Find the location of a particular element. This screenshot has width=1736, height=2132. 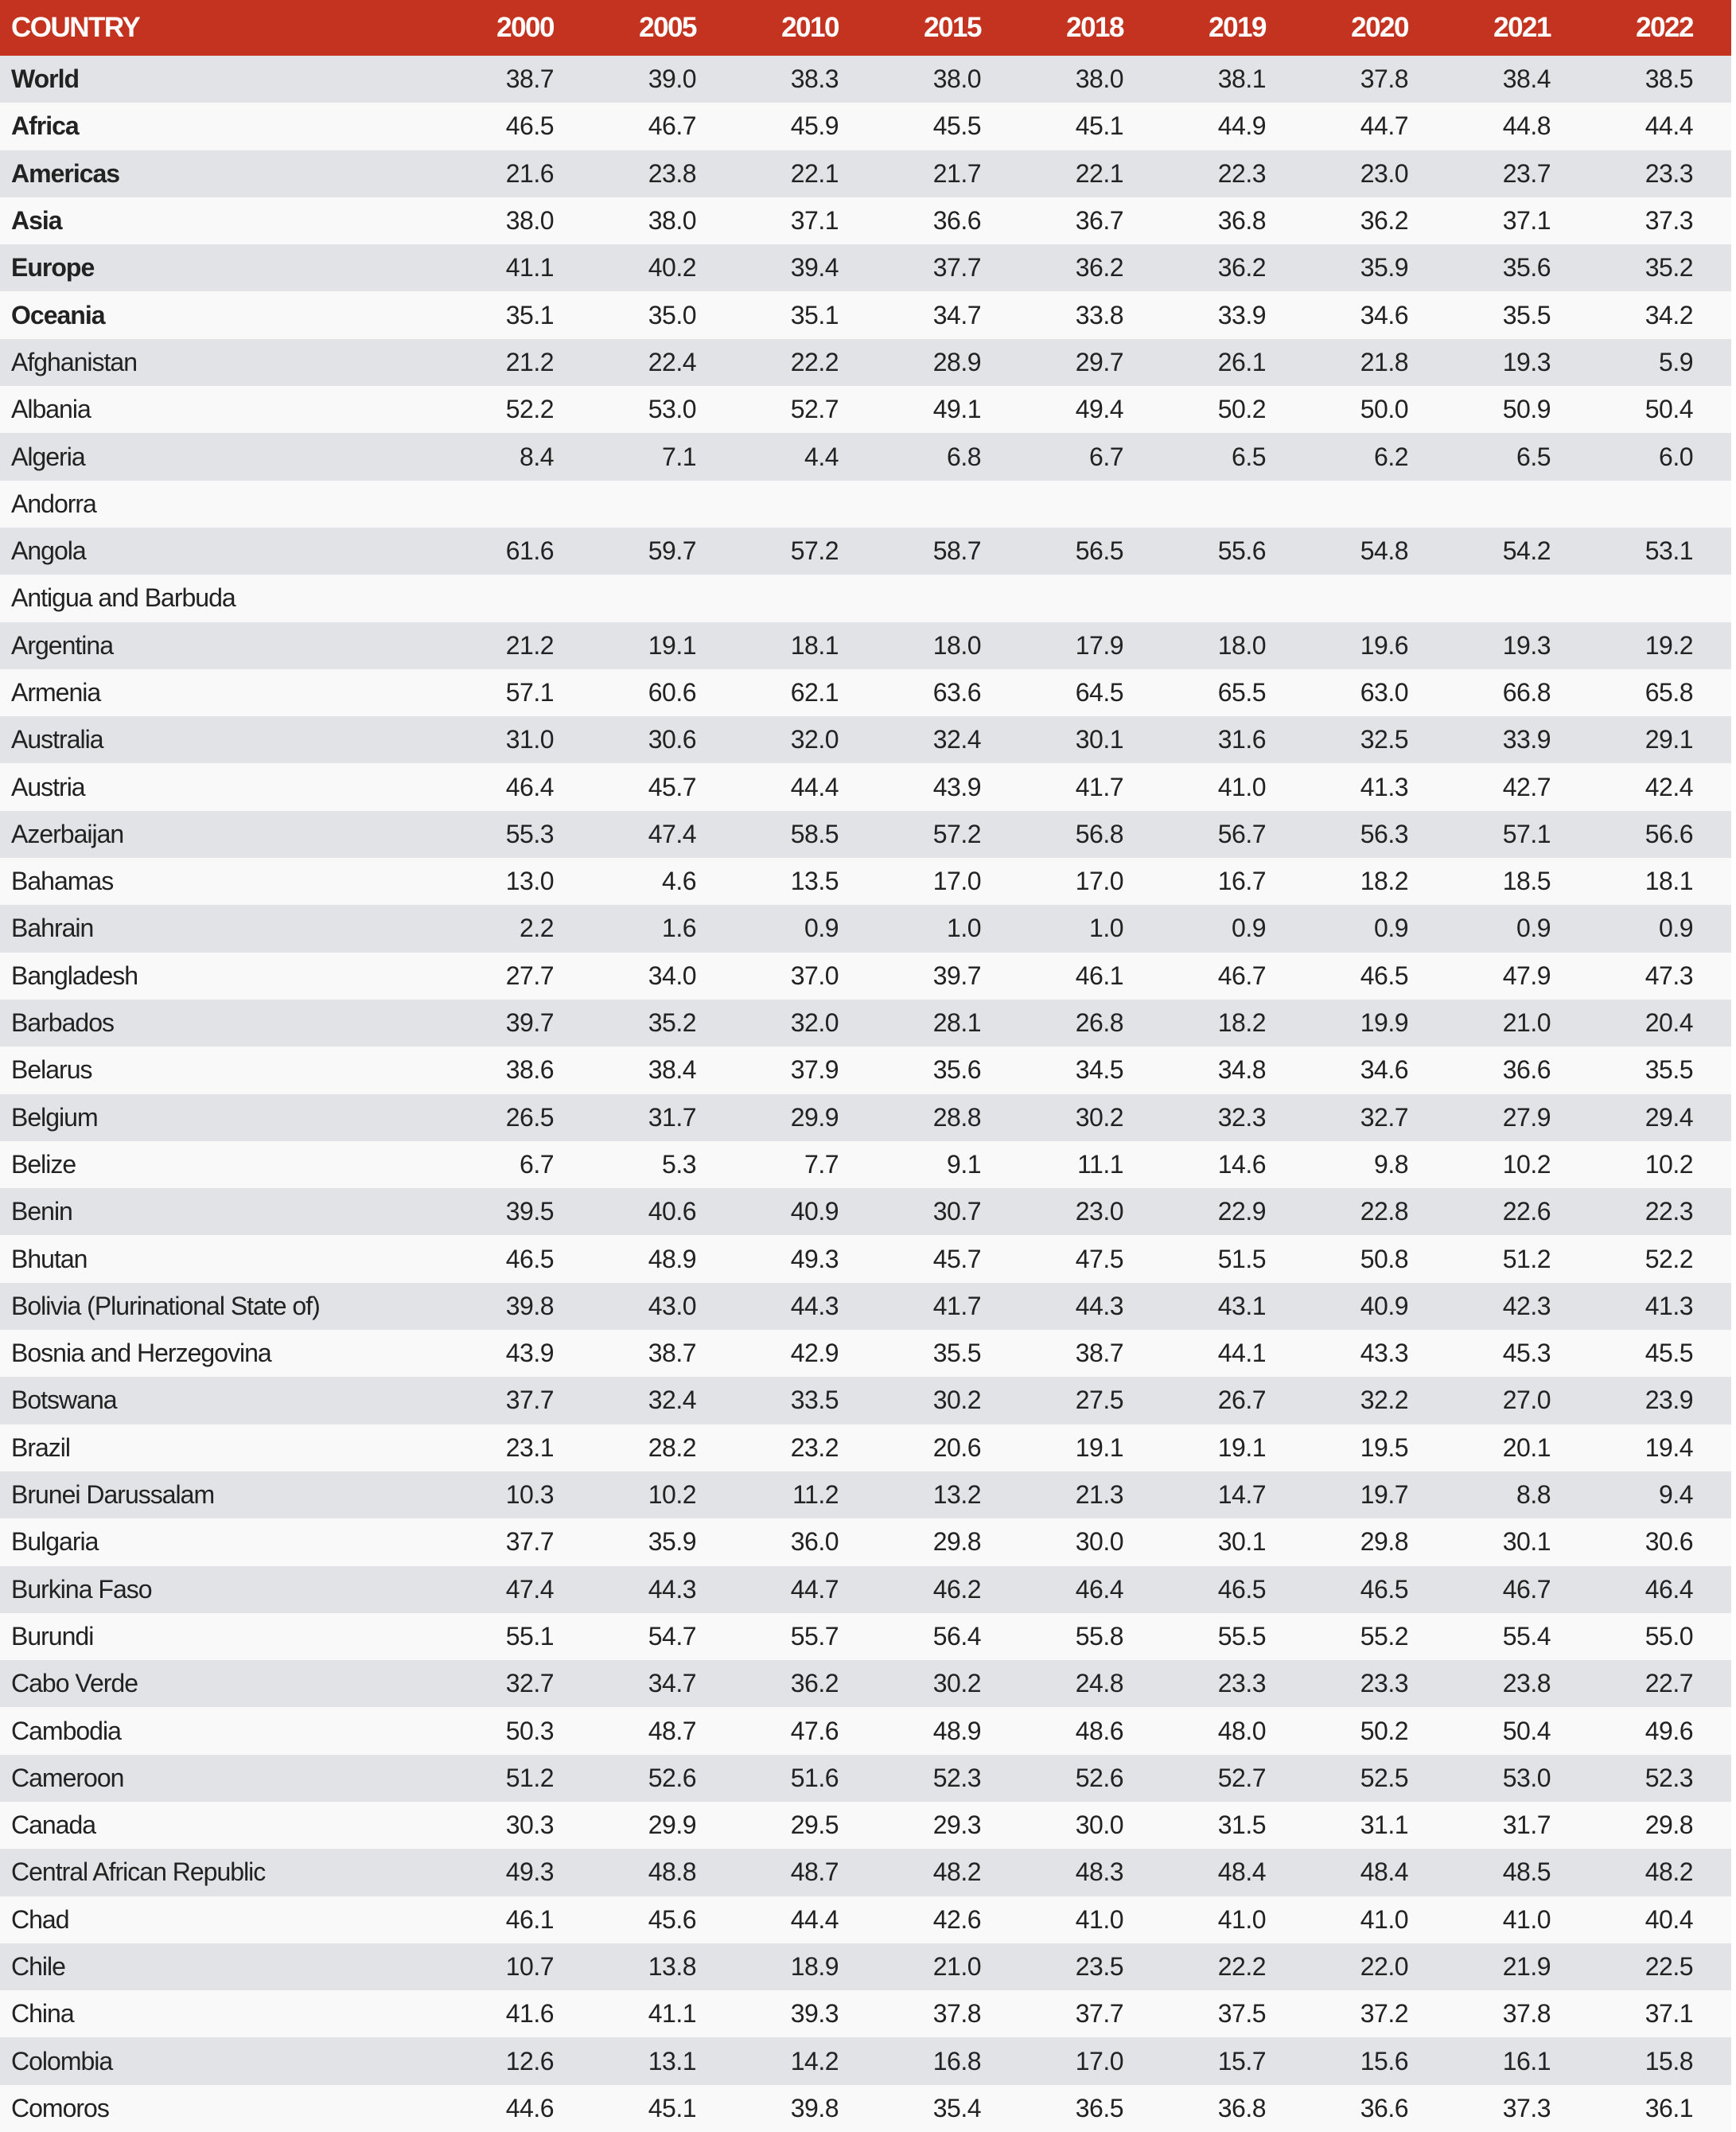

value-cell: 20.4 is located at coordinates (1670, 1023).